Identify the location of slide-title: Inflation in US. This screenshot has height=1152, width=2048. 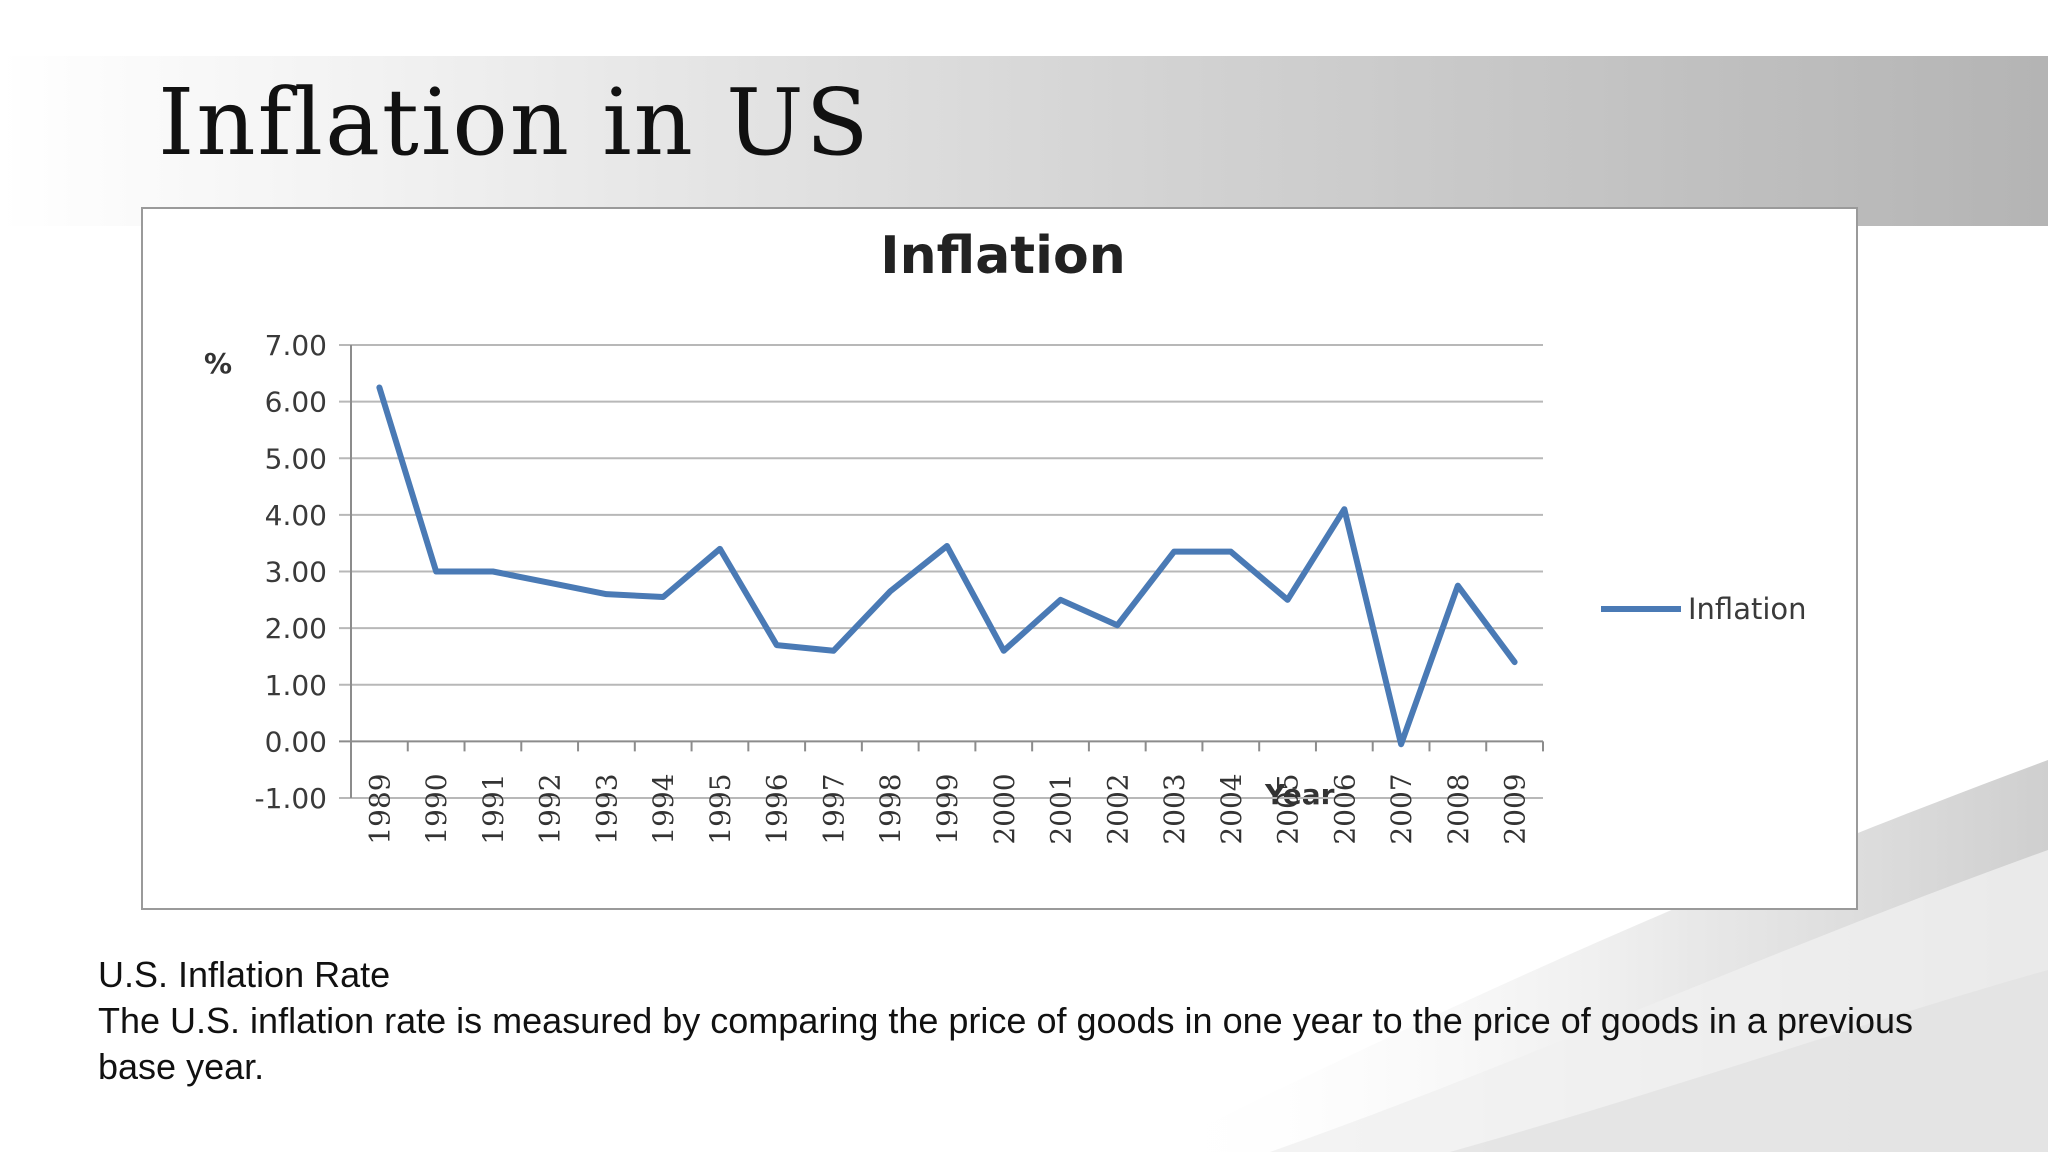
(514, 122).